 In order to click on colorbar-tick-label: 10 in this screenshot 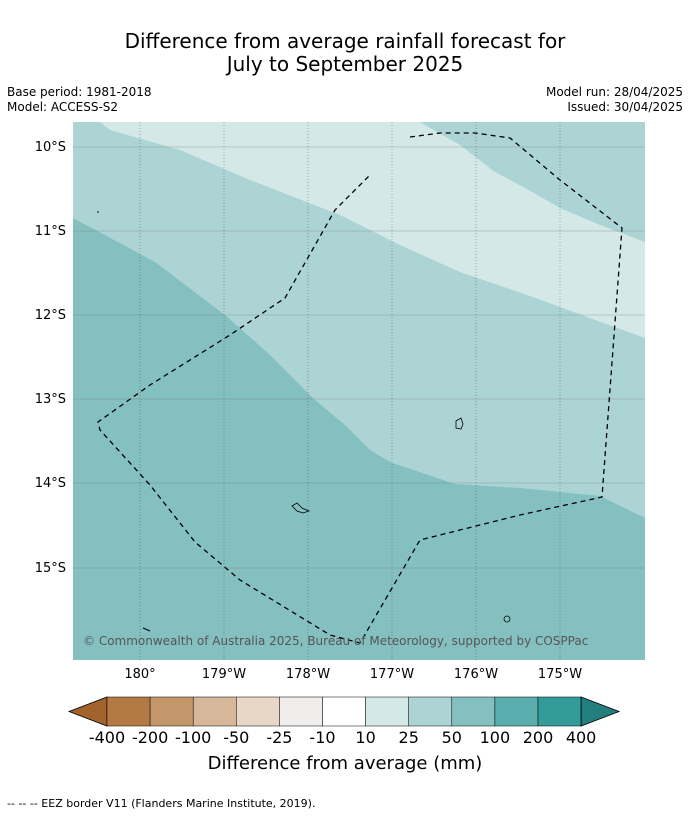, I will do `click(365, 737)`.